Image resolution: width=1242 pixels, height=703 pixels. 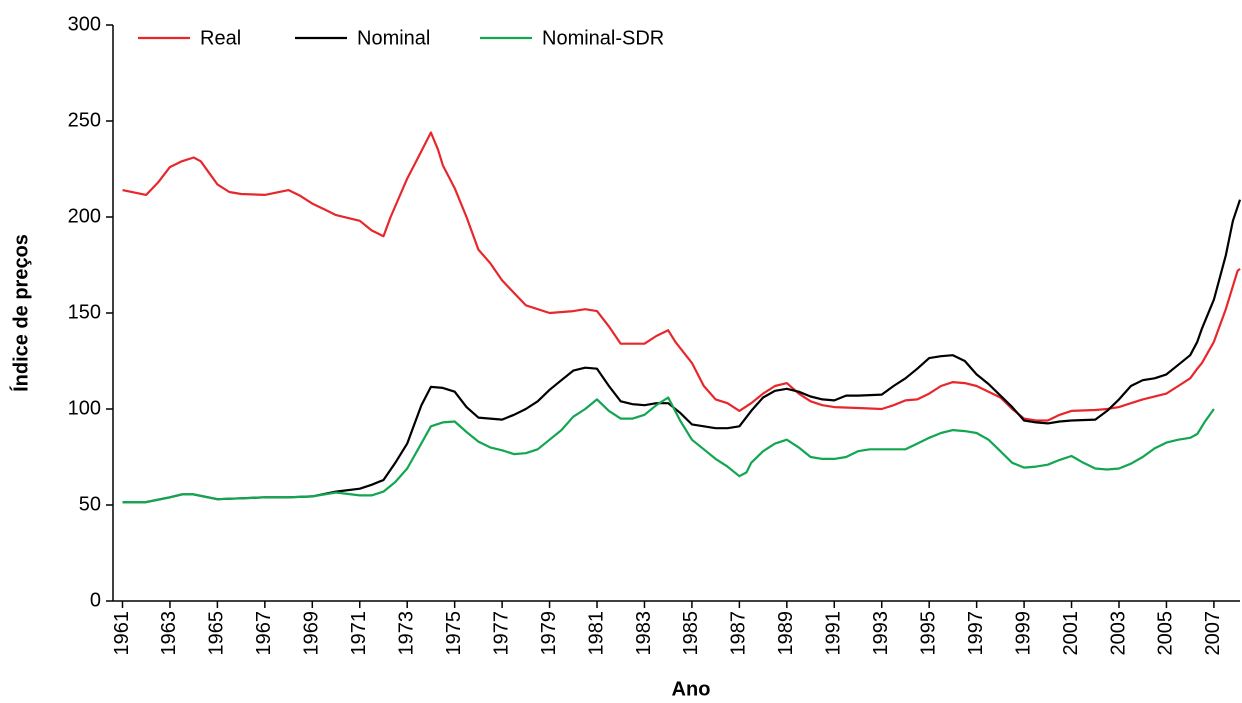 What do you see at coordinates (312, 633) in the screenshot?
I see `x-tick-label: 1969` at bounding box center [312, 633].